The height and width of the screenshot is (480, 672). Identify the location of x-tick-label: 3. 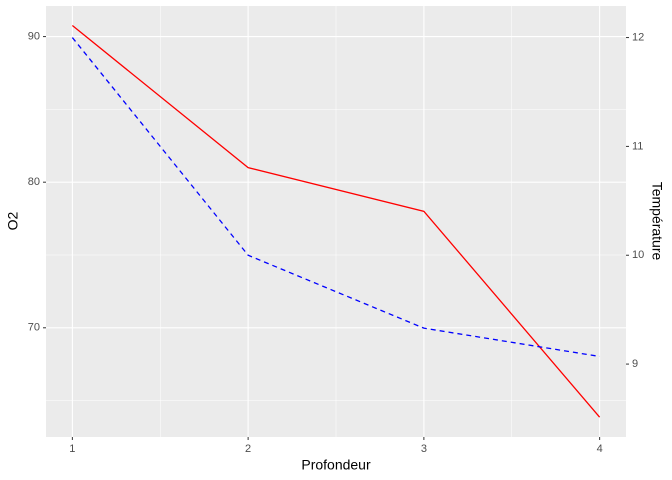
(424, 449).